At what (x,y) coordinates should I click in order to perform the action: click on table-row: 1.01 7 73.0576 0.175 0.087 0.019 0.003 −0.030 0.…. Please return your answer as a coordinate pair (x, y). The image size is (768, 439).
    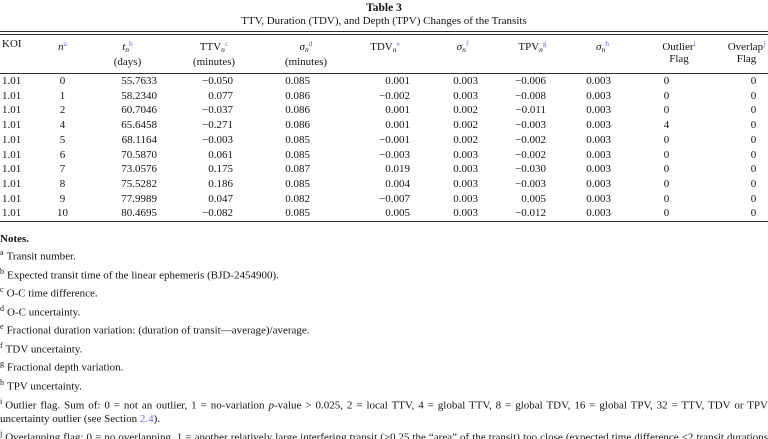
    Looking at the image, I should click on (384, 169).